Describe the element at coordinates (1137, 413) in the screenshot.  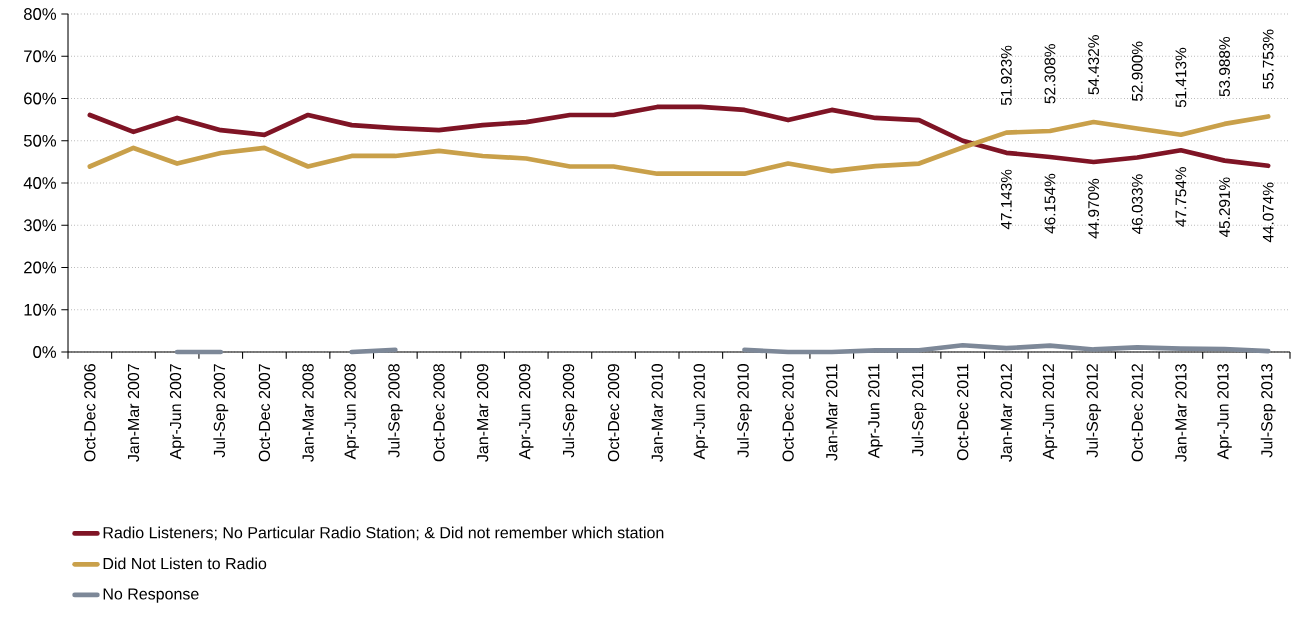
I see `x-tick-label: Oct-Dec 2012` at that location.